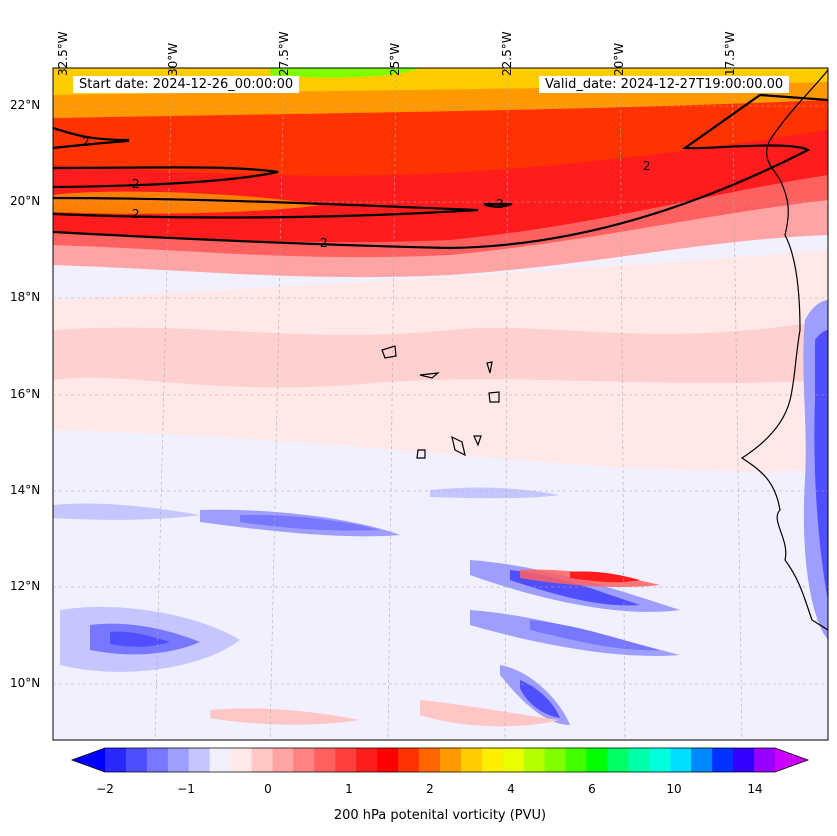  Describe the element at coordinates (730, 53) in the screenshot. I see `lon-label: 17.5°W` at that location.